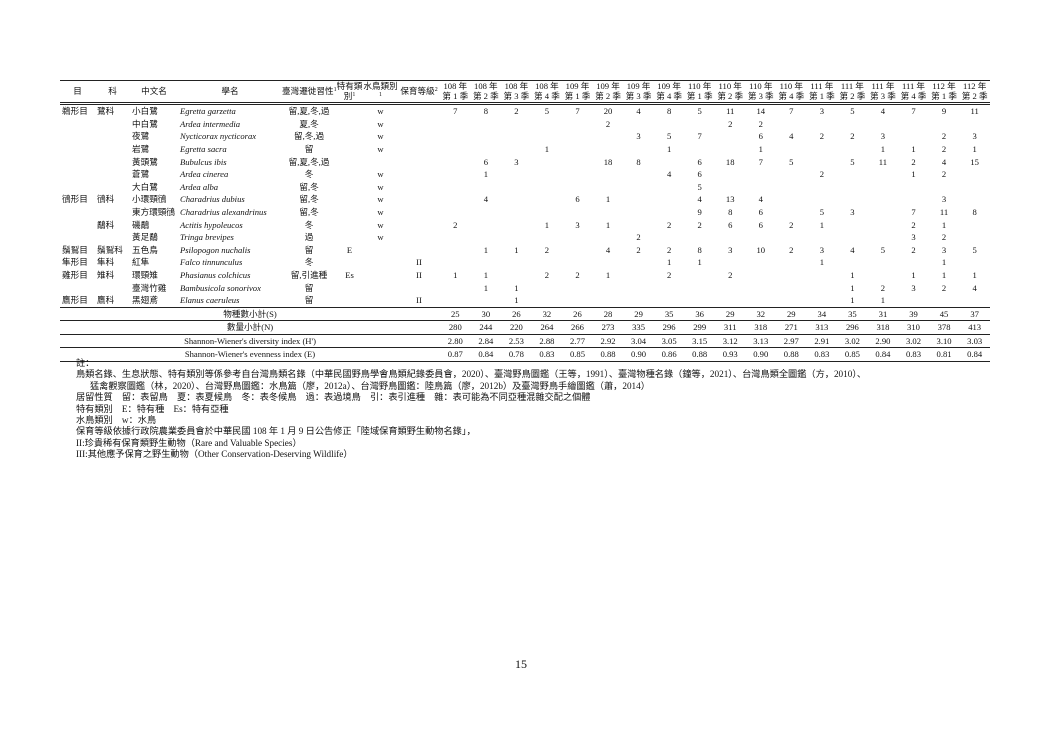  I want to click on scientific-name-cell: Bubulcus ibis, so click(203, 161).